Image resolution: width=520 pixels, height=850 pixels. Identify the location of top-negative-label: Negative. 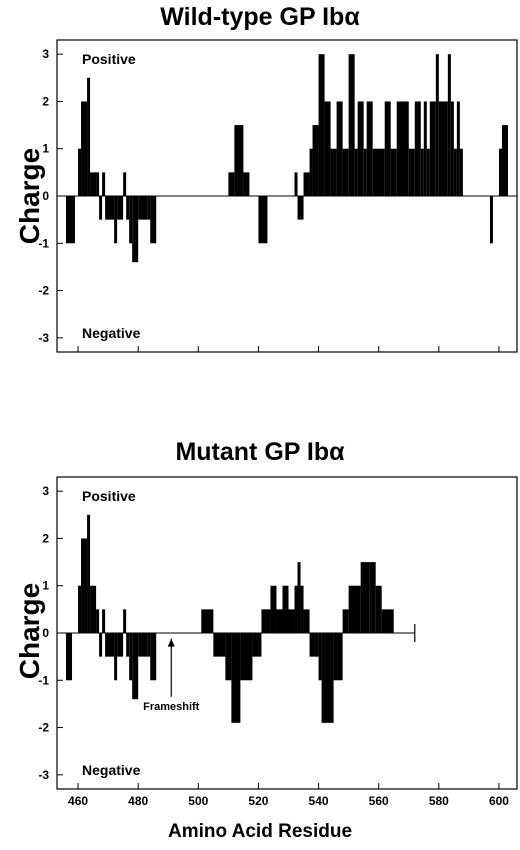
(111, 333).